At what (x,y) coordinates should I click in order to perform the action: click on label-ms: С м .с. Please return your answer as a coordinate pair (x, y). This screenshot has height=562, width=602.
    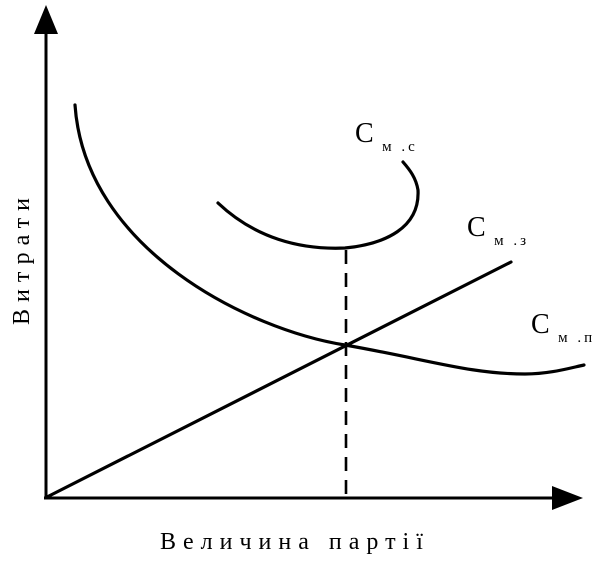
    Looking at the image, I should click on (386, 136).